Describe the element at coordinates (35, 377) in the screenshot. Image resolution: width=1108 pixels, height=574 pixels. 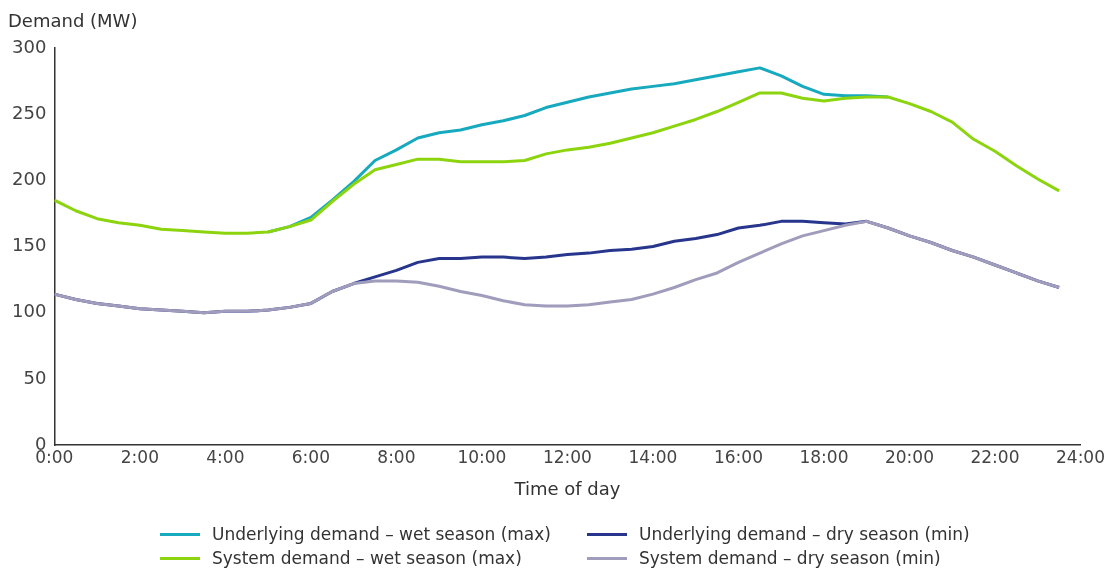
I see `y-tick-label: 50` at that location.